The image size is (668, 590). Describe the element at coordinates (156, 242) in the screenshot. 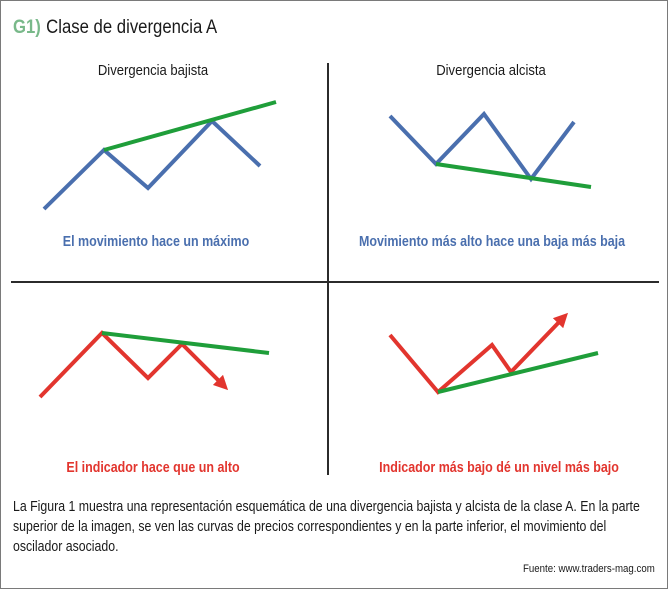

I see `bearish-price-caption: El movimiento hace un máximo` at that location.